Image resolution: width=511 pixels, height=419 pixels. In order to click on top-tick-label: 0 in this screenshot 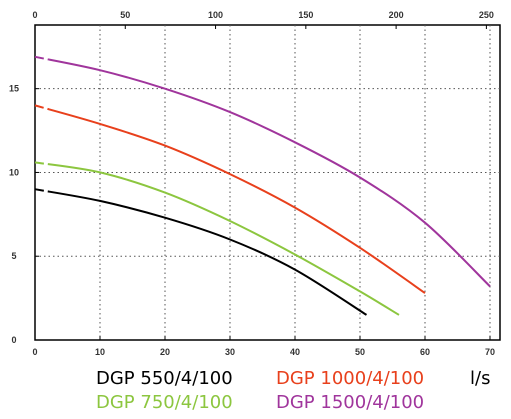, I will do `click(34, 15)`.